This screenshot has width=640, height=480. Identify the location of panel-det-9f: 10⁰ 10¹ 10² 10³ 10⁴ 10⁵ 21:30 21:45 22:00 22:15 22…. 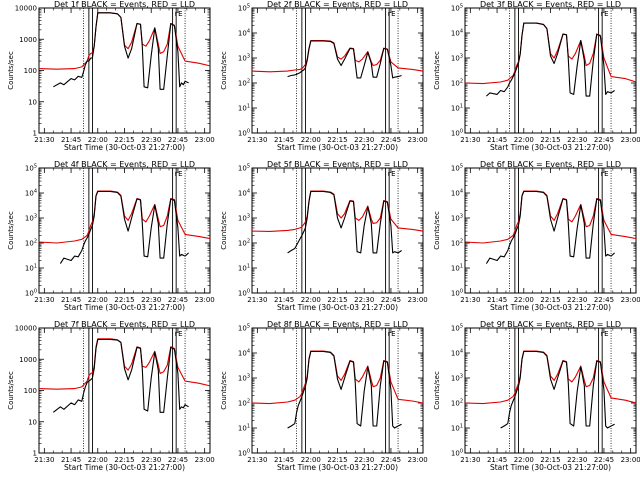
(536, 396).